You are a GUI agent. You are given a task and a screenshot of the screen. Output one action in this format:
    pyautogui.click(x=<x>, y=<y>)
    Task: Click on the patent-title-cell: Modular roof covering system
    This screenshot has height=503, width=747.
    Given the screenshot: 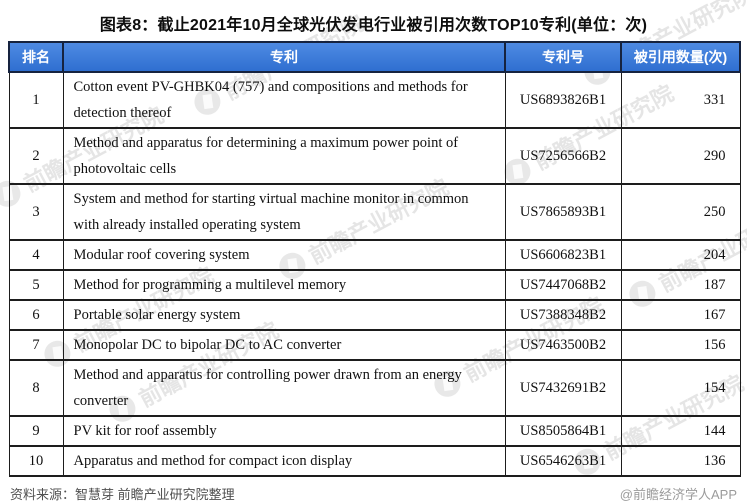 What is the action you would take?
    pyautogui.click(x=284, y=255)
    